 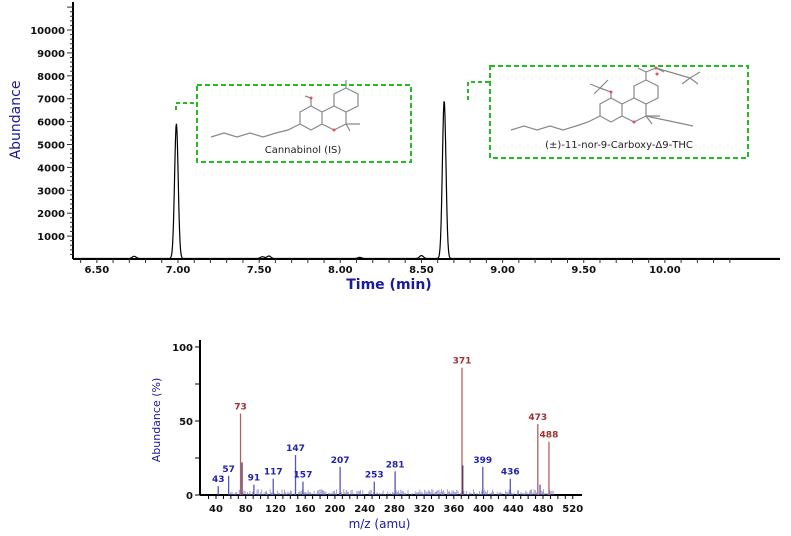 What do you see at coordinates (394, 509) in the screenshot?
I see `ms-x-tick-label: 280` at bounding box center [394, 509].